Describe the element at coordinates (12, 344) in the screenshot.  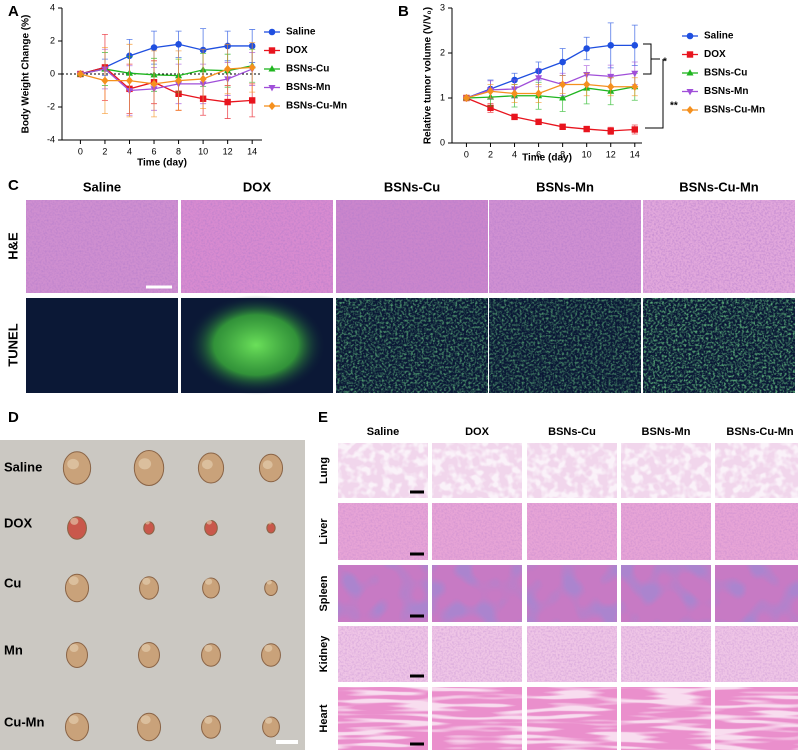
I see `row-label: TUNEL` at that location.